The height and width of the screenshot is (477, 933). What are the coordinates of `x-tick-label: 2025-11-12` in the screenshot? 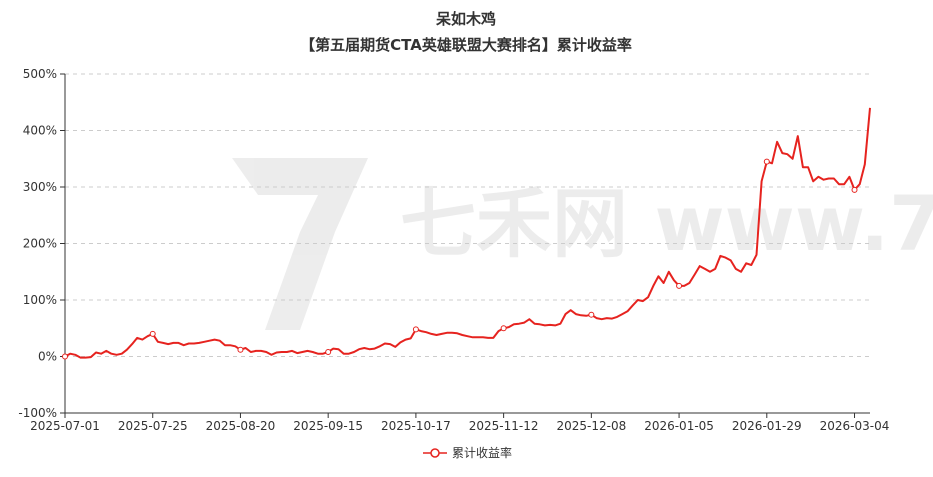 It's located at (504, 426).